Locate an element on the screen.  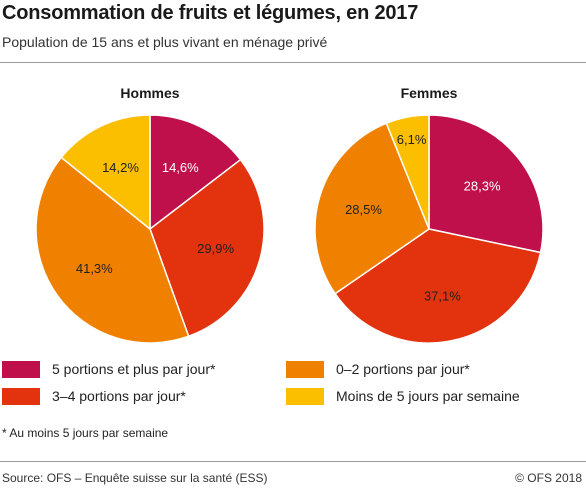
legend-item-5-portions: 5 portions et plus par jour* is located at coordinates (108, 369).